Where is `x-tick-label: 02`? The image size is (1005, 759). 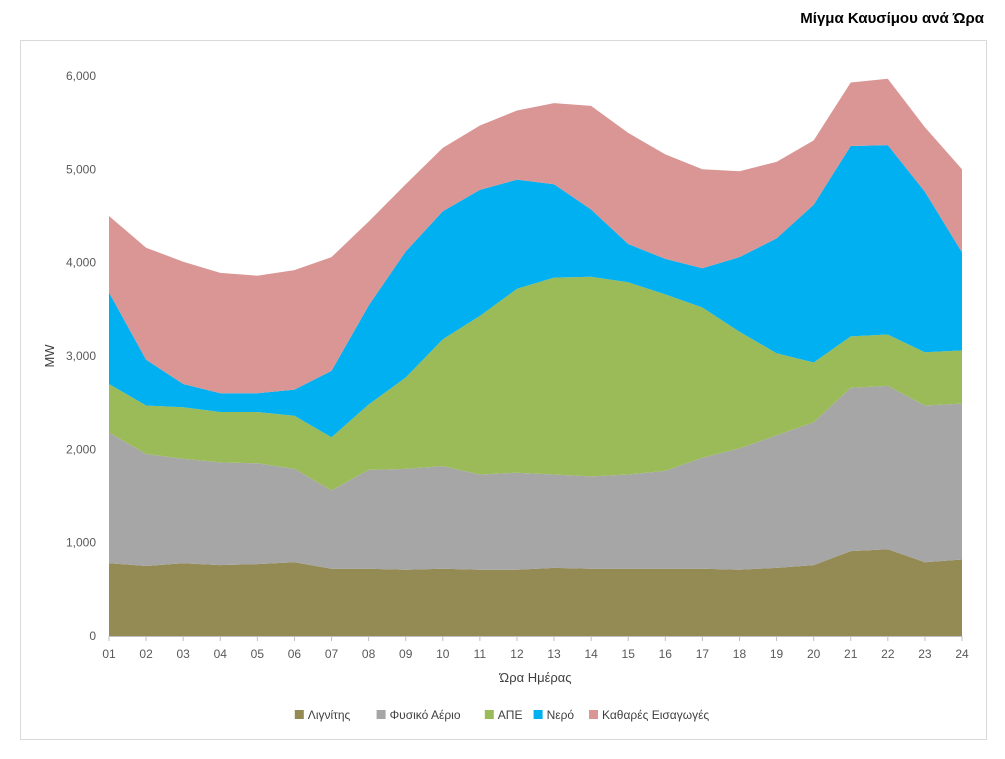 x-tick-label: 02 is located at coordinates (146, 654).